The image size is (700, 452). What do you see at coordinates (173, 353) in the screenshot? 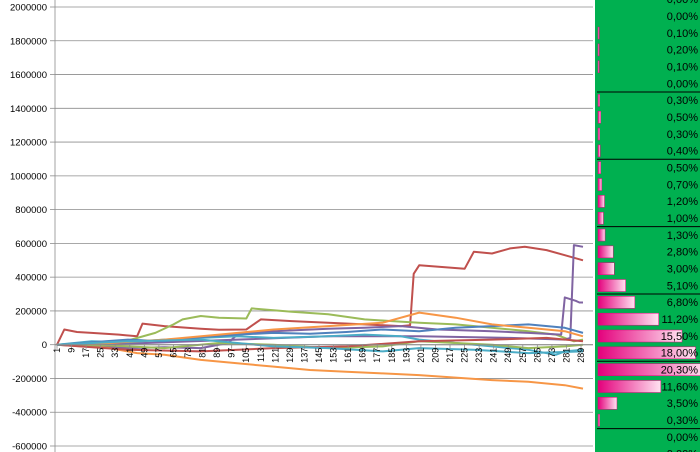
I see `x-tick-label: 65` at bounding box center [173, 353].